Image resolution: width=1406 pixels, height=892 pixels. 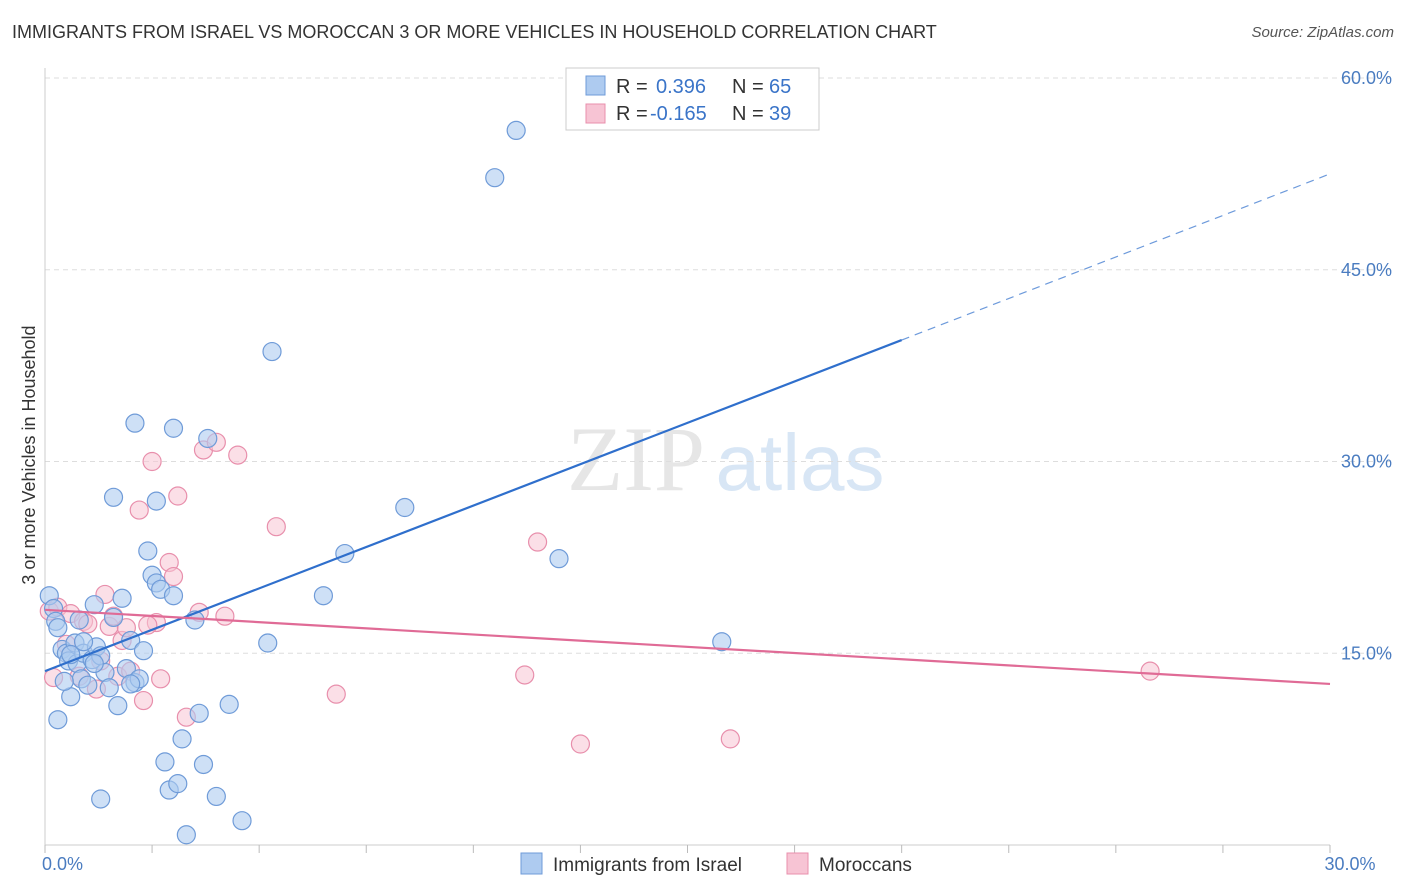 I want to click on chart-source: Source: ZipAtlas.com, so click(x=1322, y=32).